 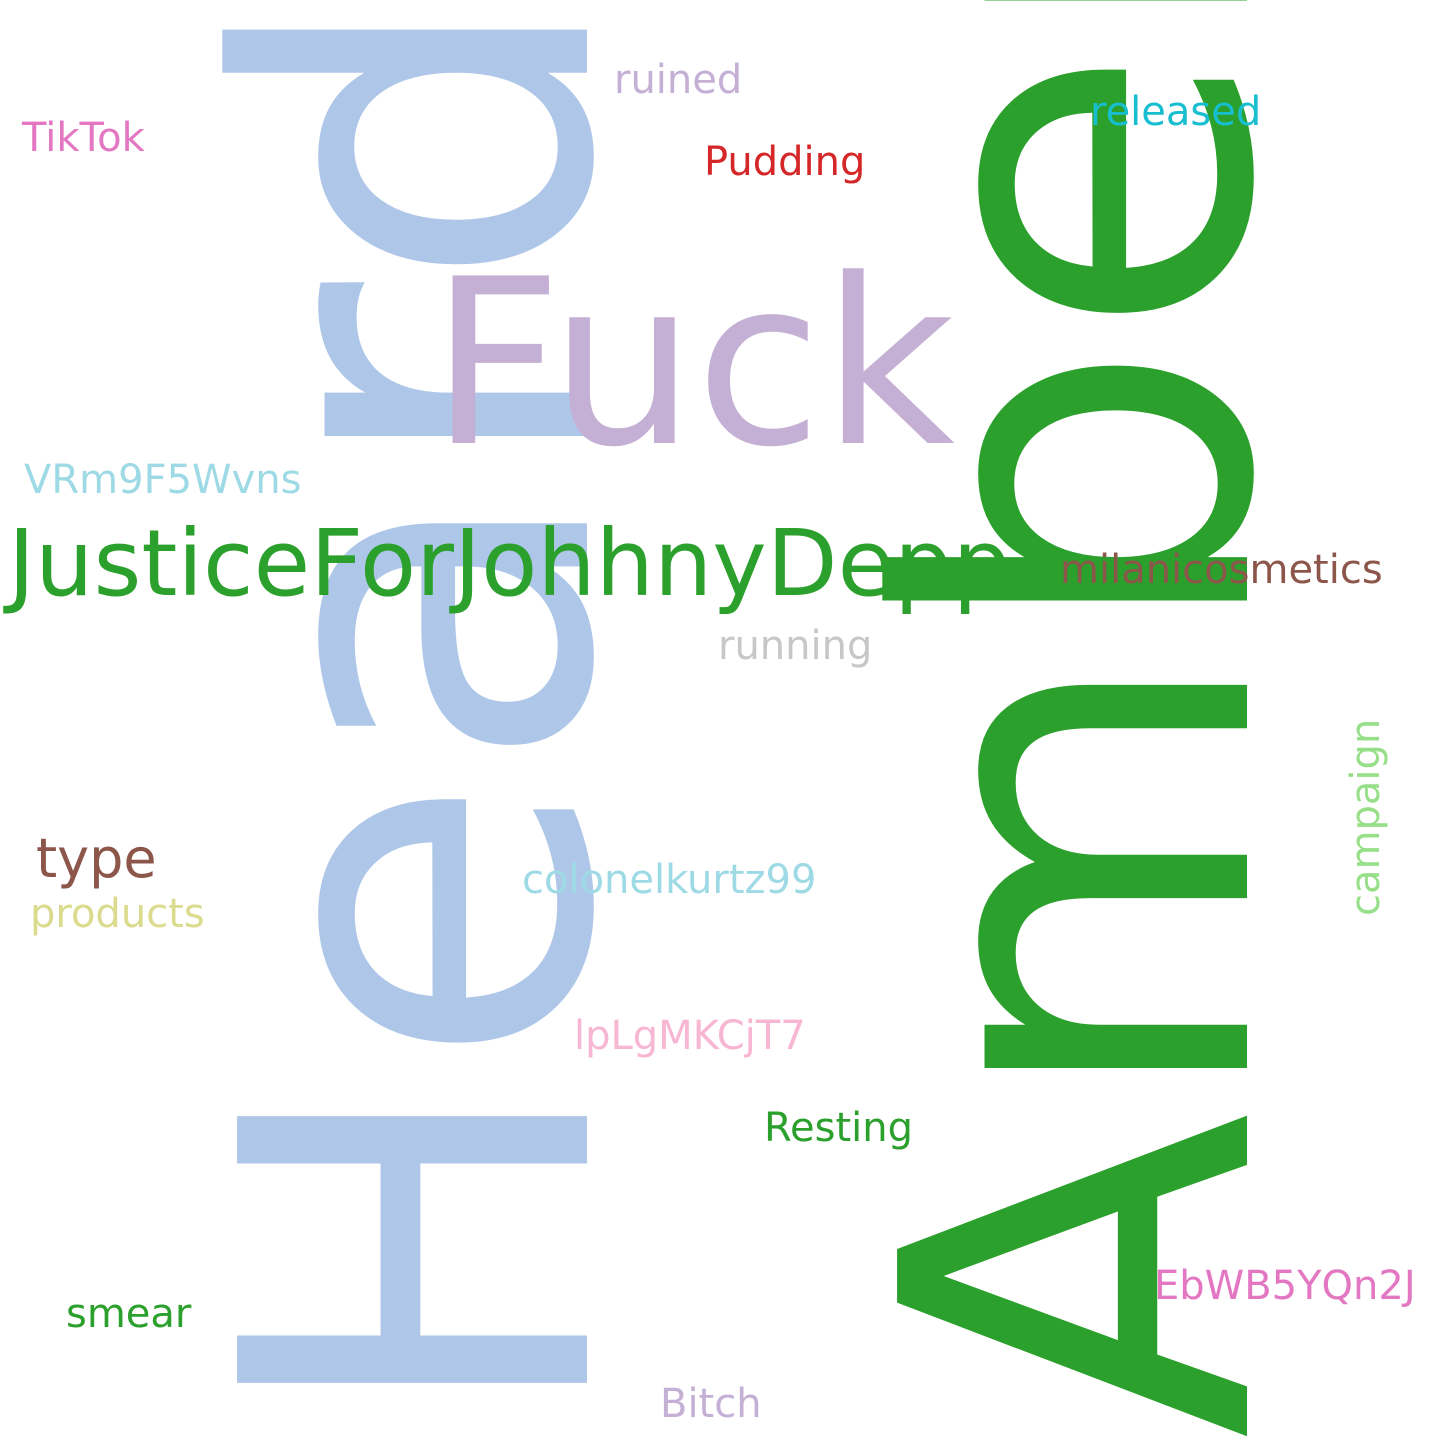 I want to click on word-smear: smear, so click(x=129, y=1314).